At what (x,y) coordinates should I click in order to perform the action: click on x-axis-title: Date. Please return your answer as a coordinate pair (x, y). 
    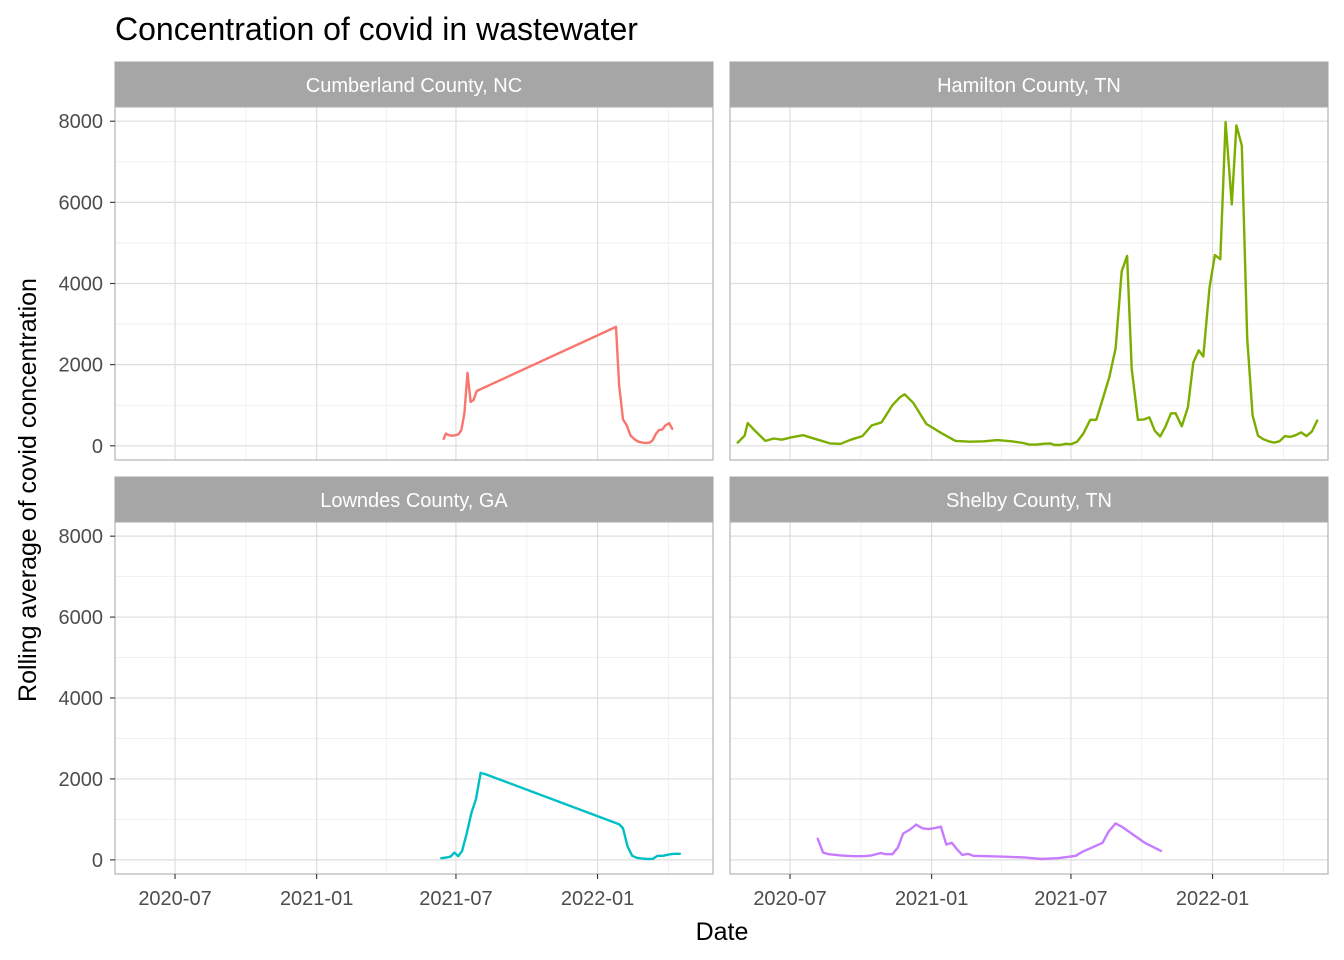
    Looking at the image, I should click on (722, 932).